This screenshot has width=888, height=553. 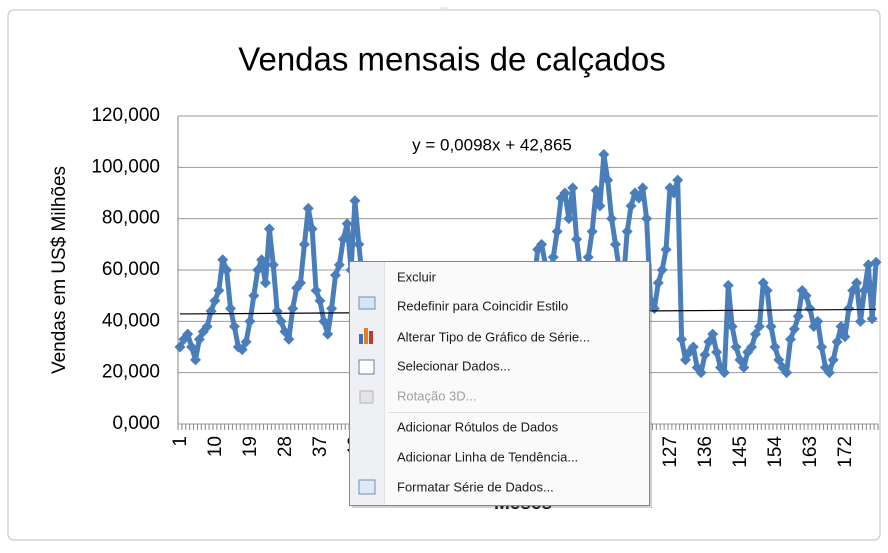 What do you see at coordinates (366, 397) in the screenshot?
I see `icon-3d` at bounding box center [366, 397].